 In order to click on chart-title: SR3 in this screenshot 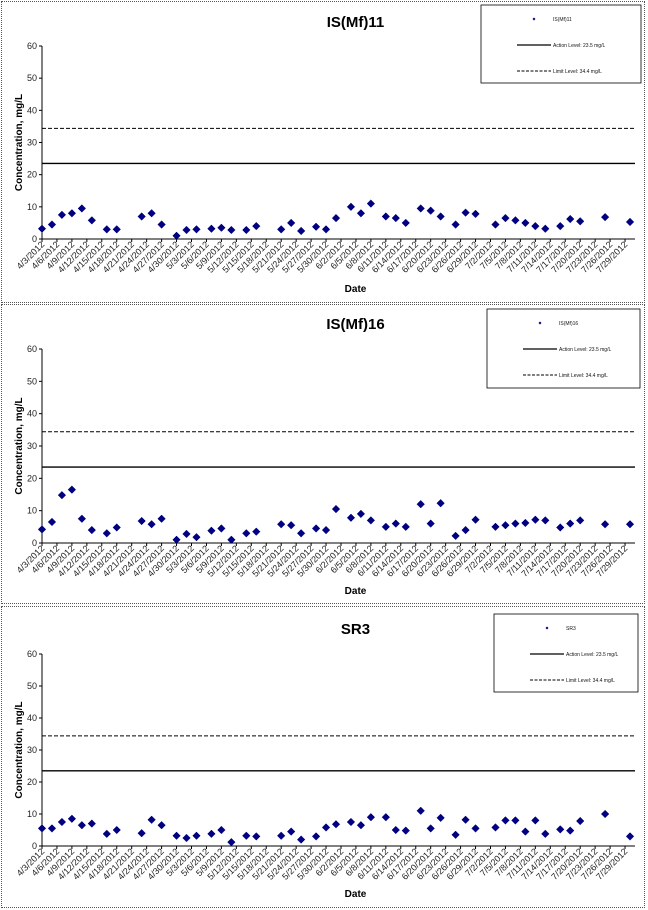, I will do `click(355, 629)`.